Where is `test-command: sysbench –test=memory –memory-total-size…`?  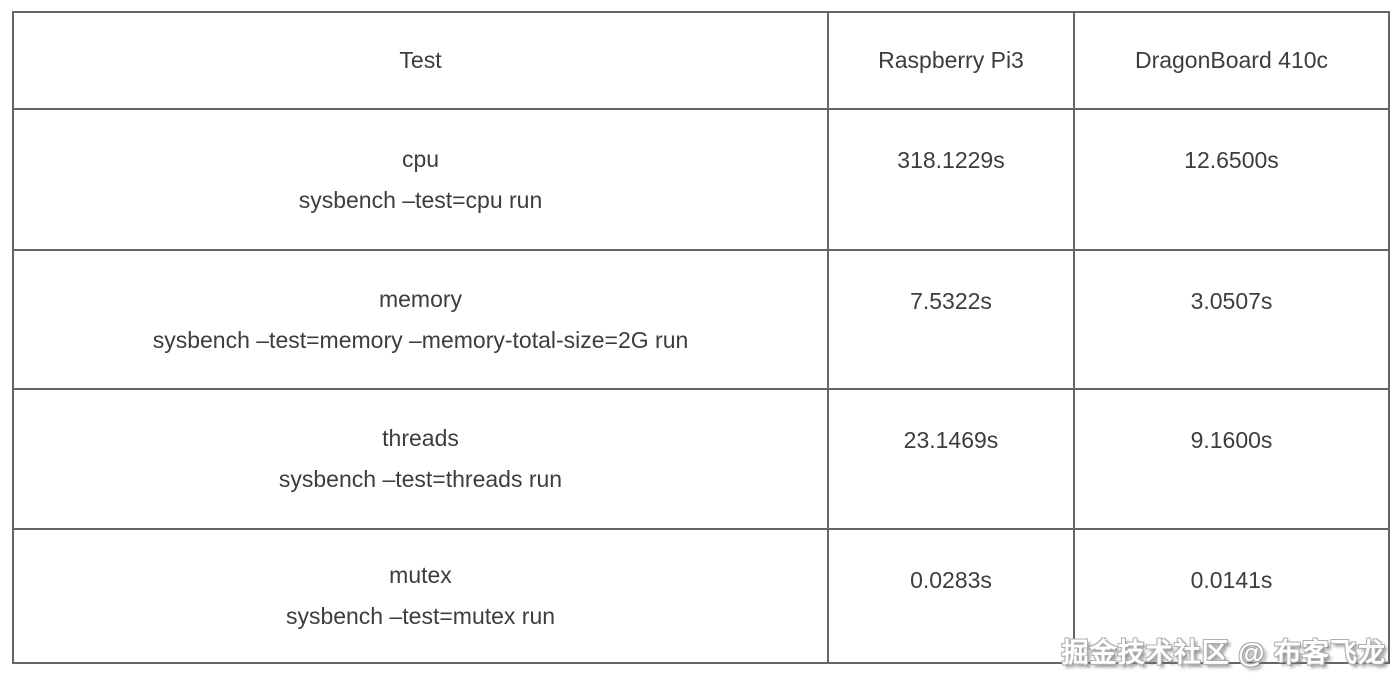
test-command: sysbench –test=memory –memory-total-size… is located at coordinates (420, 339).